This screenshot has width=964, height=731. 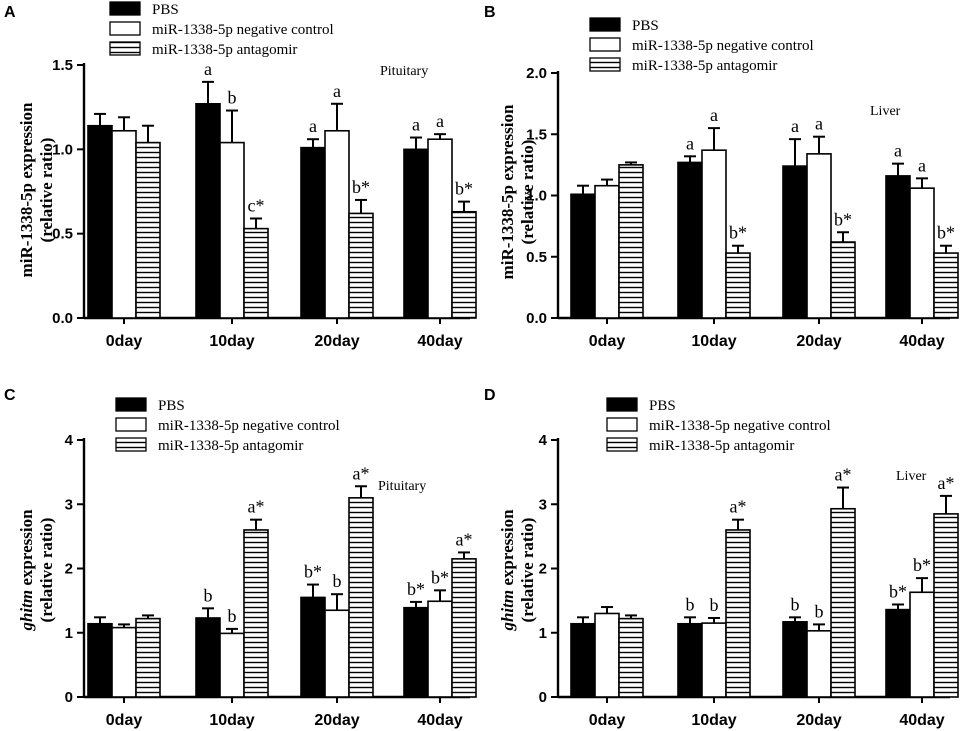 I want to click on y-tick-label: 0.5, so click(x=536, y=257).